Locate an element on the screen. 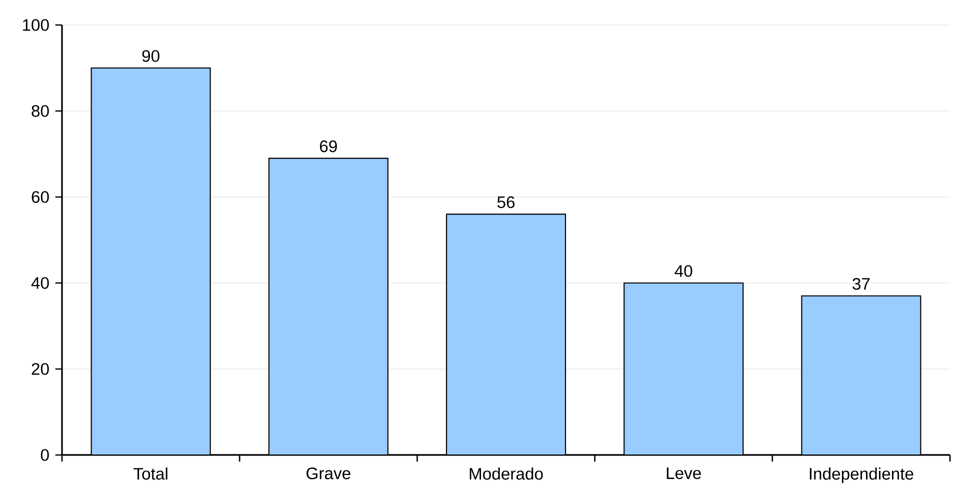 This screenshot has height=495, width=961. y-tick-label: 0 is located at coordinates (44, 455).